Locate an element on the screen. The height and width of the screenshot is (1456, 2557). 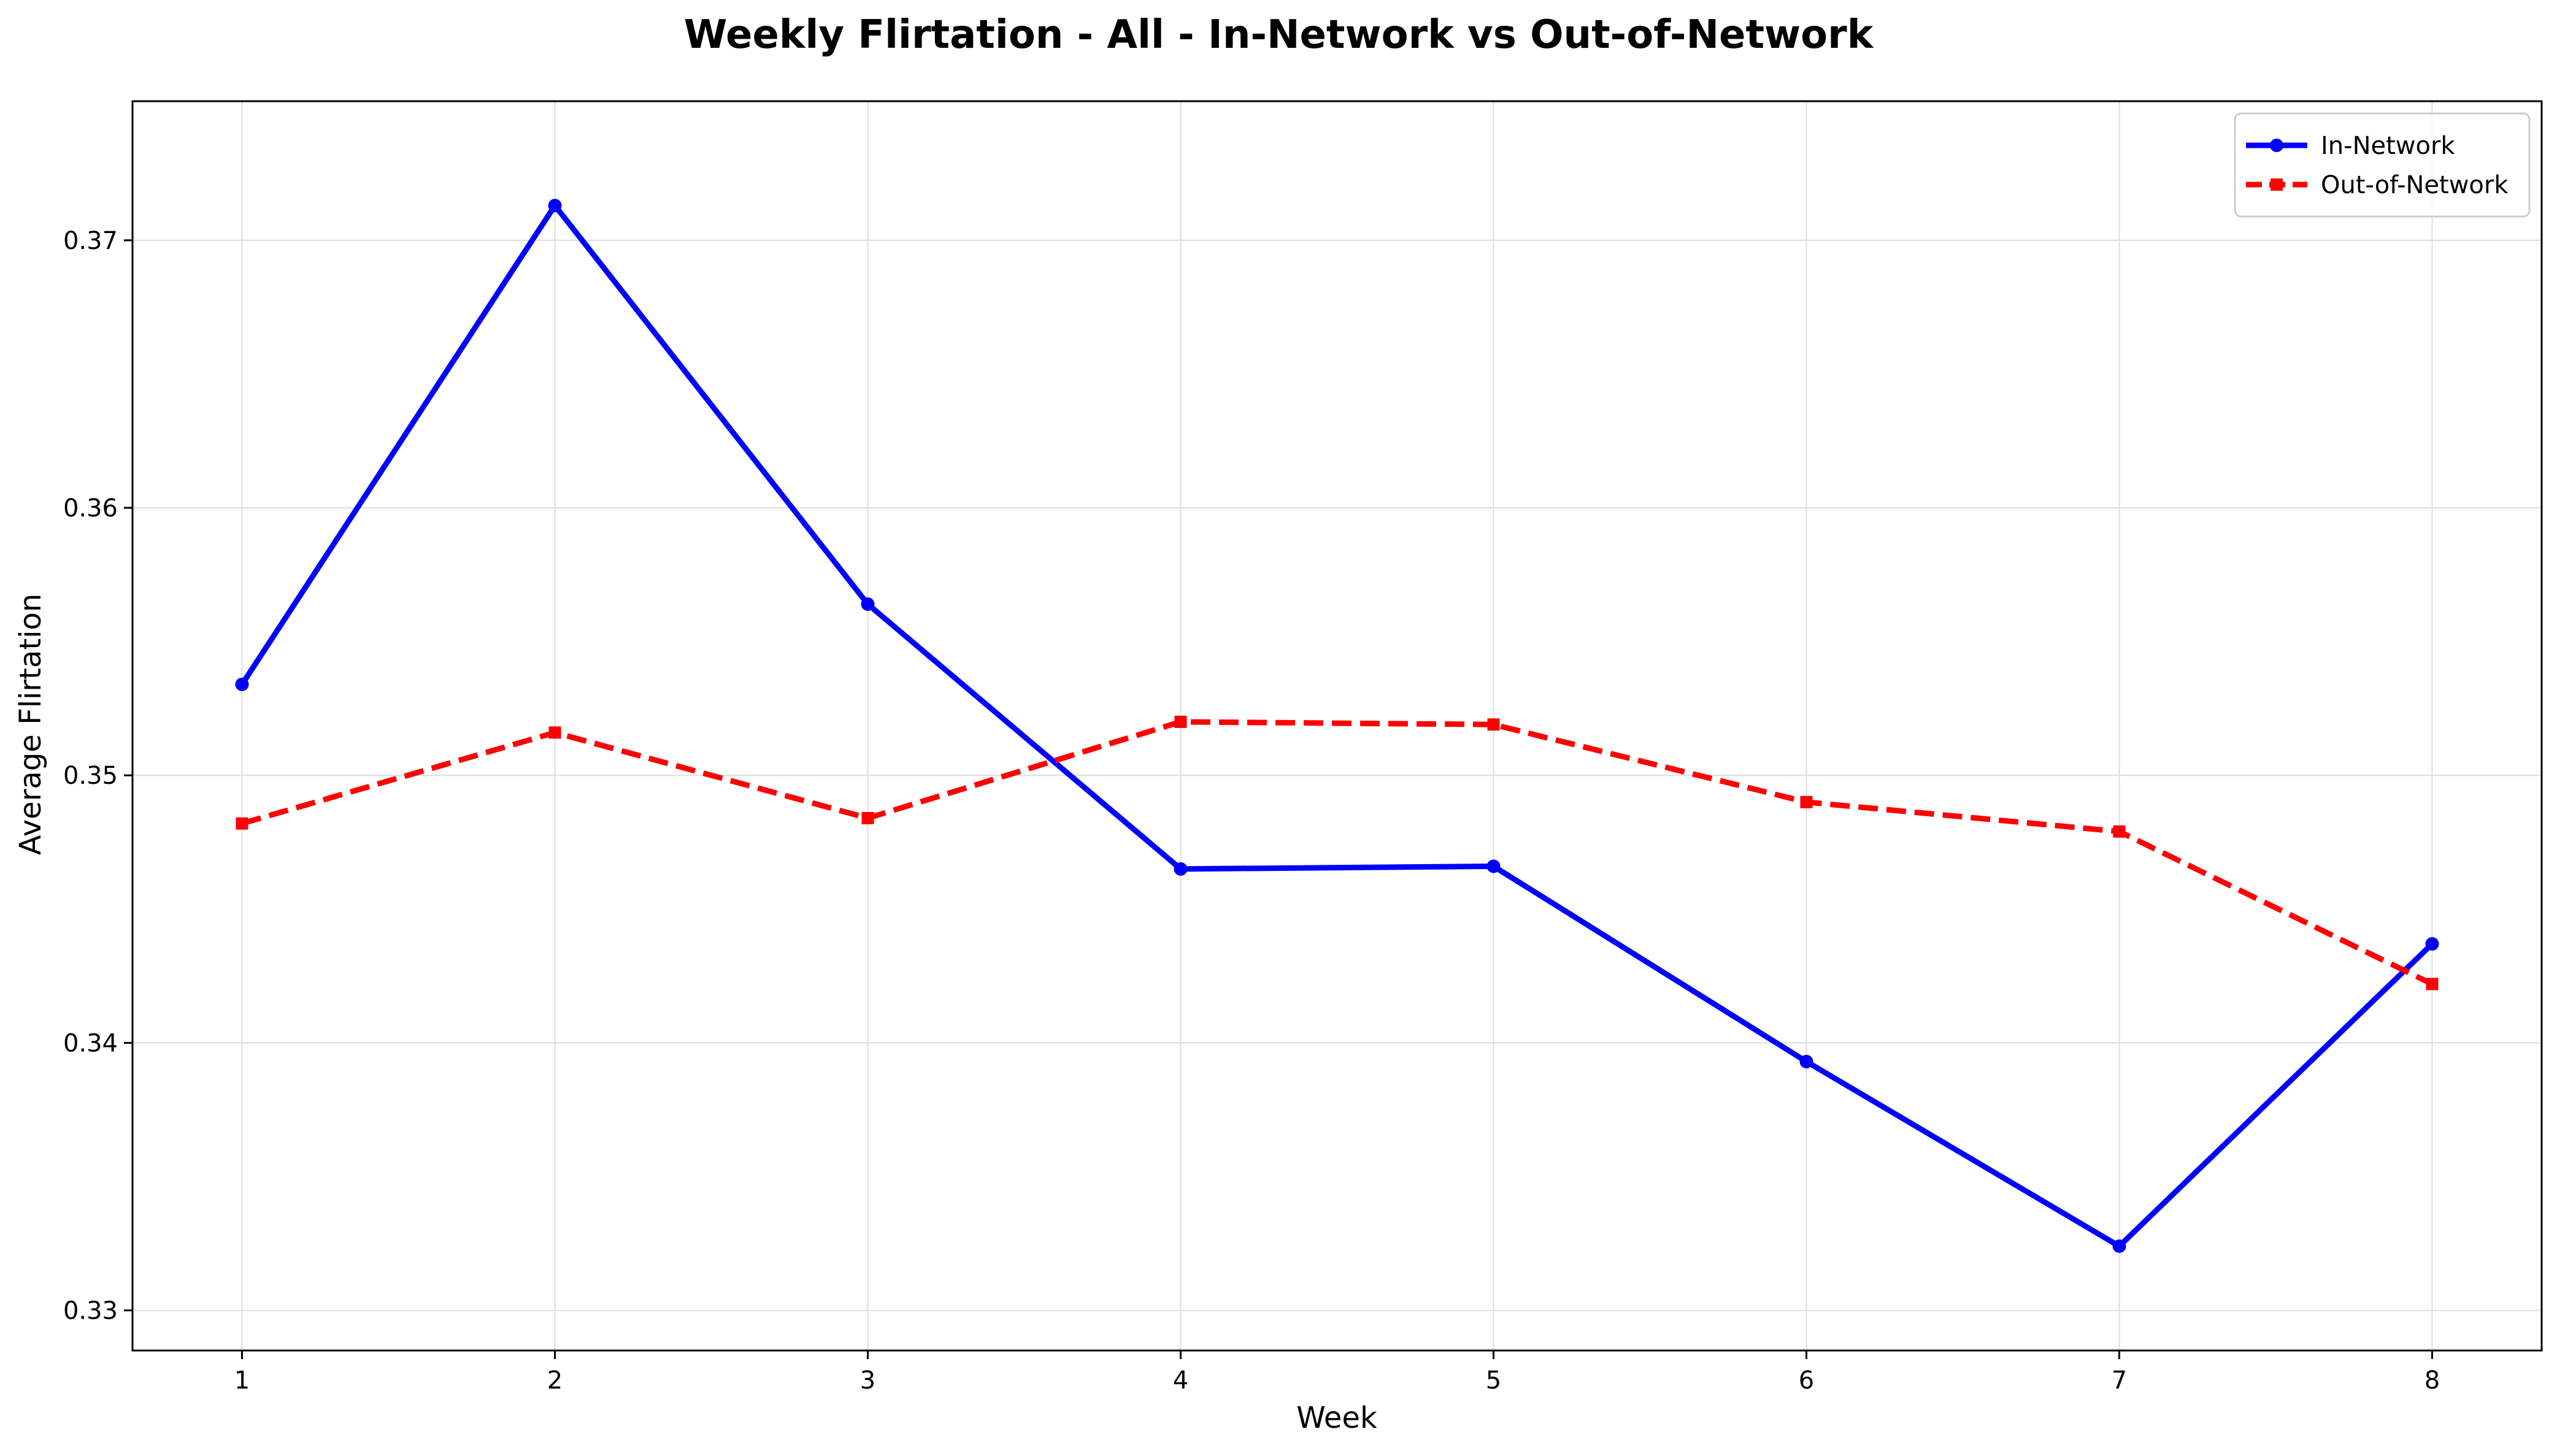
y-tick-label: 0.34 is located at coordinates (90, 1043).